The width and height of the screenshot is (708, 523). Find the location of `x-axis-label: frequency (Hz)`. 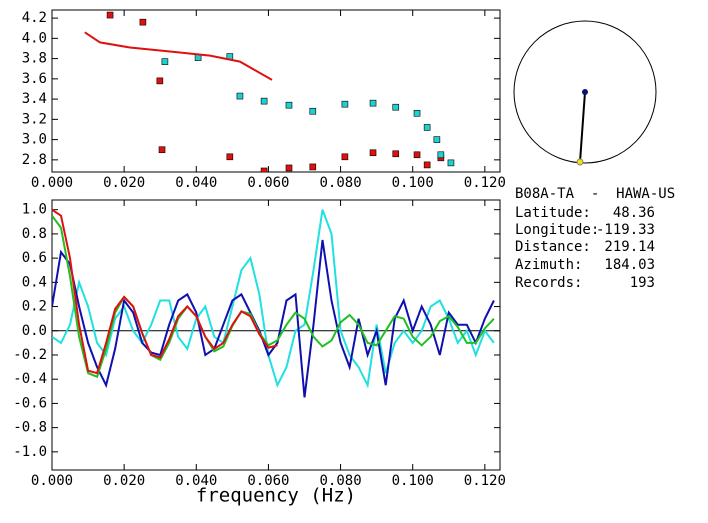

x-axis-label: frequency (Hz) is located at coordinates (276, 496).